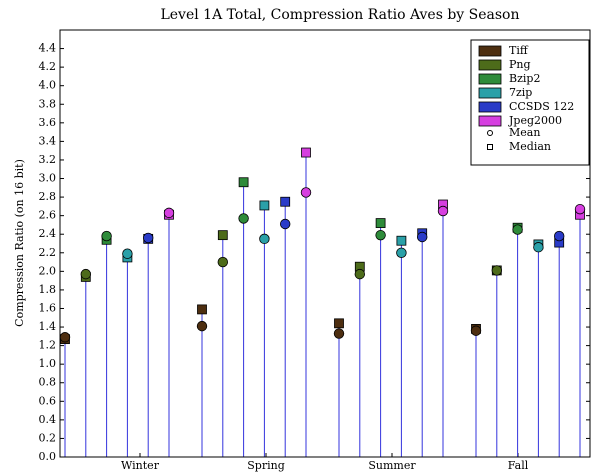 This screenshot has height=476, width=605. What do you see at coordinates (140, 465) in the screenshot?
I see `x-tick-label: Winter` at bounding box center [140, 465].